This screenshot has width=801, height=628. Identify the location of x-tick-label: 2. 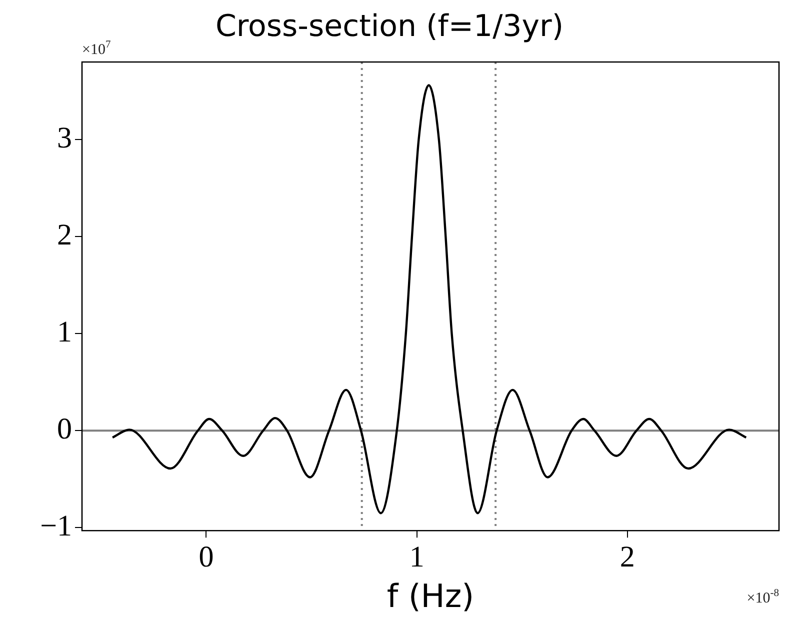
(627, 557).